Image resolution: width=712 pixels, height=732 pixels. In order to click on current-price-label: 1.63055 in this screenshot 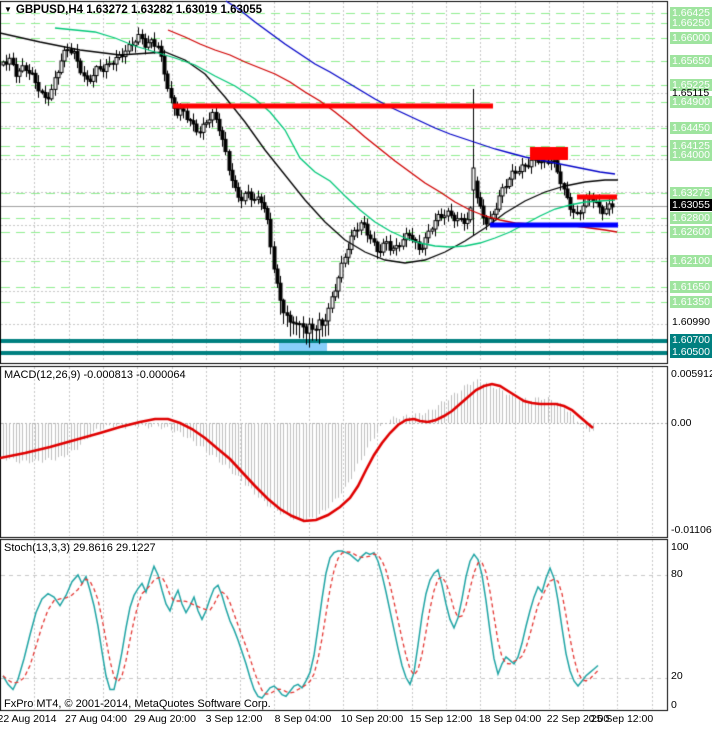, I will do `click(691, 205)`.